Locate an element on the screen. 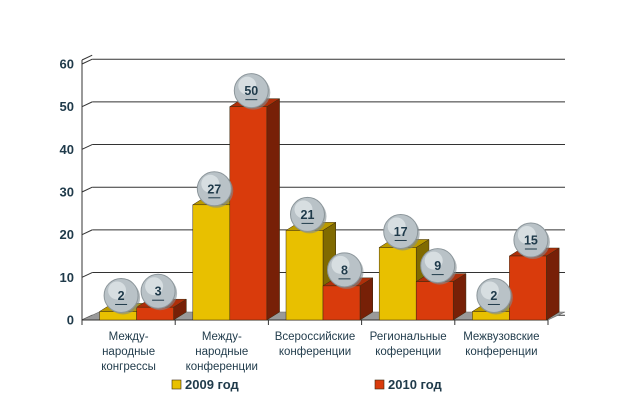 The height and width of the screenshot is (405, 625). data-label-text: 3 is located at coordinates (158, 292).